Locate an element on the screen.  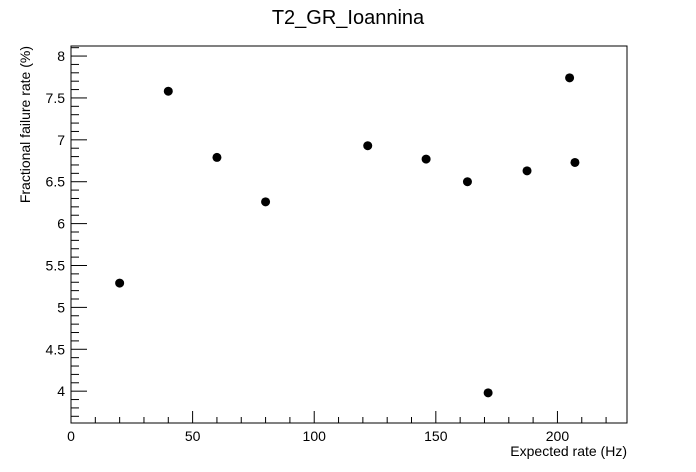
x-tick-label: 50 is located at coordinates (193, 436).